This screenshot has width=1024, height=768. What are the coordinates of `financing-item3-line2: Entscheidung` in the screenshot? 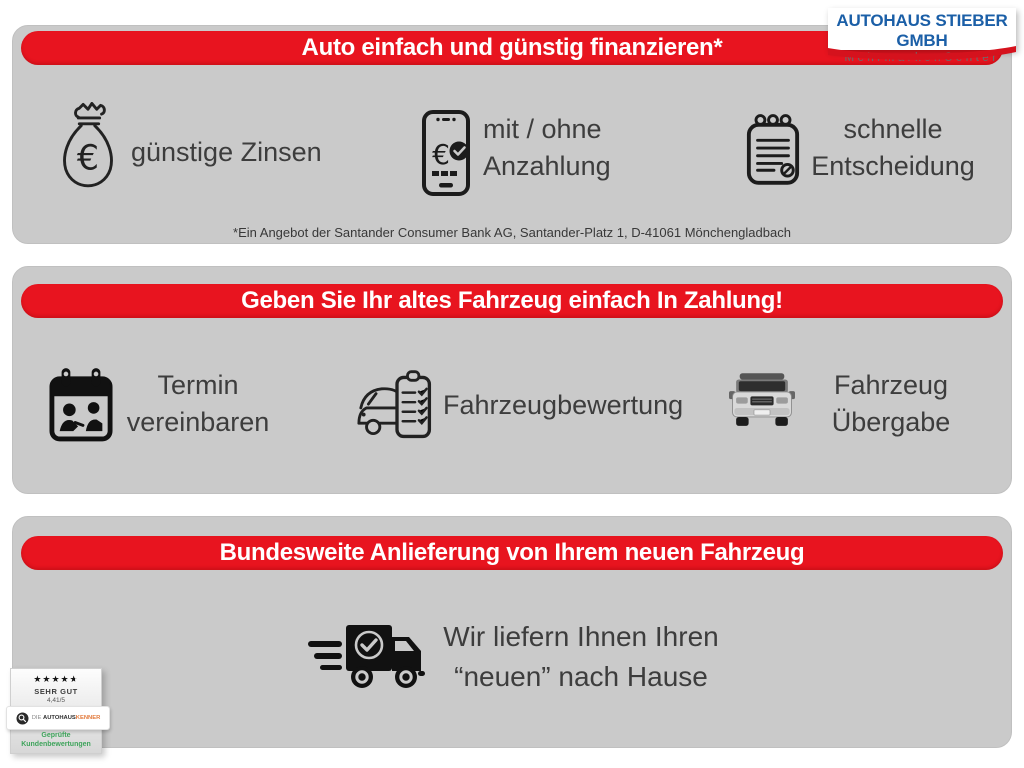 It's located at (893, 166).